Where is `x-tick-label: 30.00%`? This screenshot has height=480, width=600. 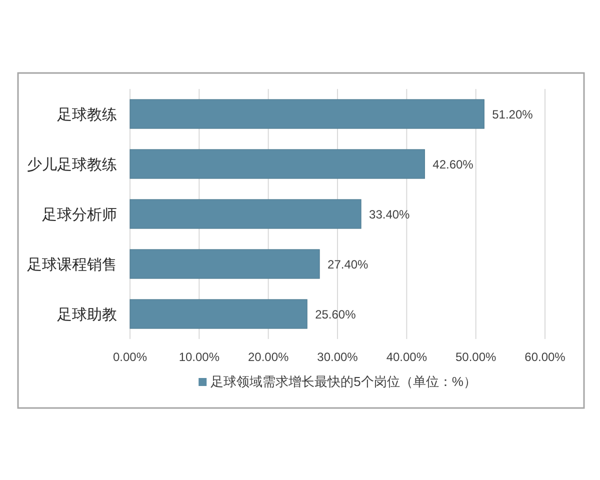
x-tick-label: 30.00% is located at coordinates (337, 357).